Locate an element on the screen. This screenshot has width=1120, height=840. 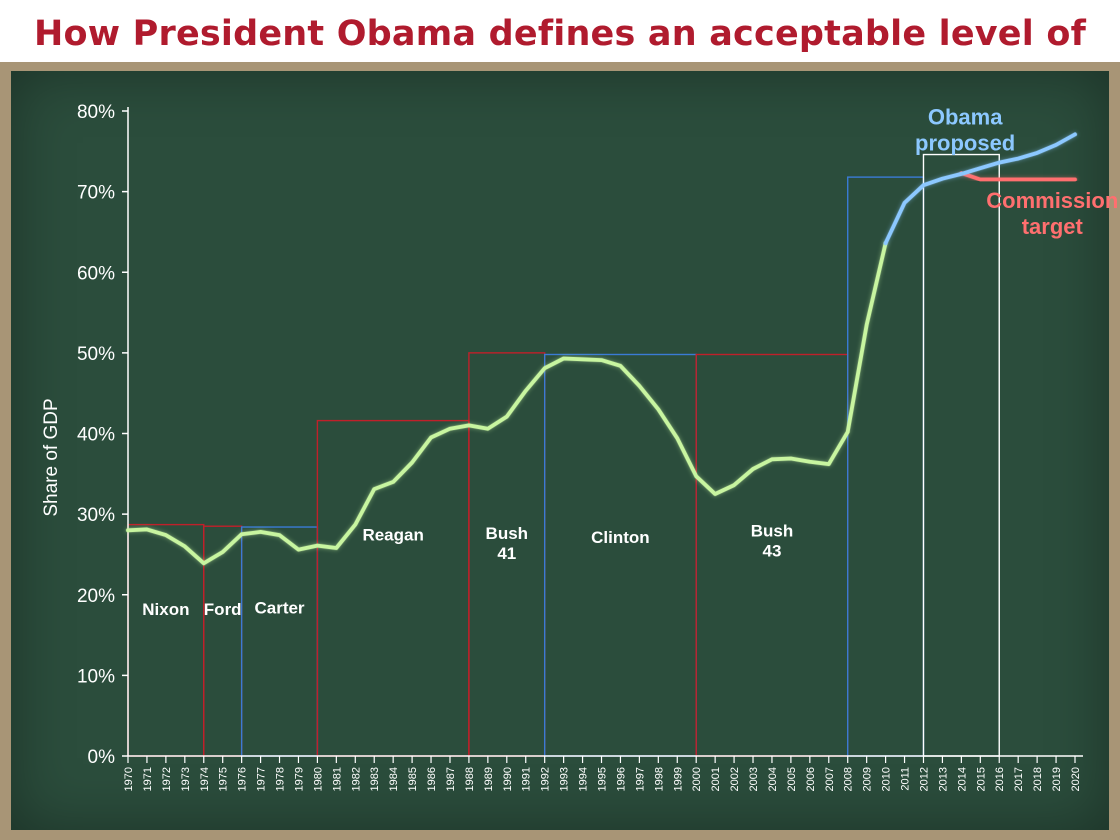
y-tick-label: 20% is located at coordinates (96, 596).